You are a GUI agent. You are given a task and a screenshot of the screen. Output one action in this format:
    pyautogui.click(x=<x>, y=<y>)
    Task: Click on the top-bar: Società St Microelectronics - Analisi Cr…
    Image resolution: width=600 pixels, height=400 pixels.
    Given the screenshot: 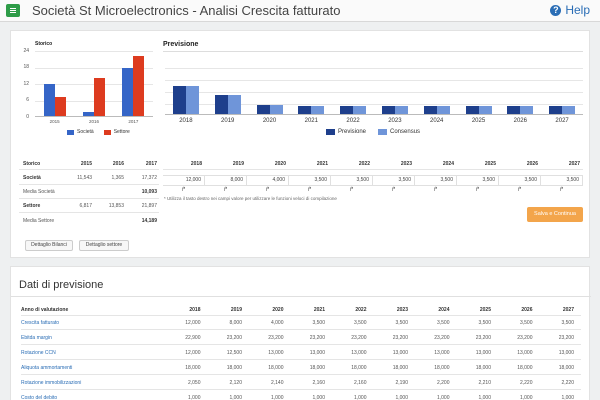 What is the action you would take?
    pyautogui.click(x=300, y=11)
    